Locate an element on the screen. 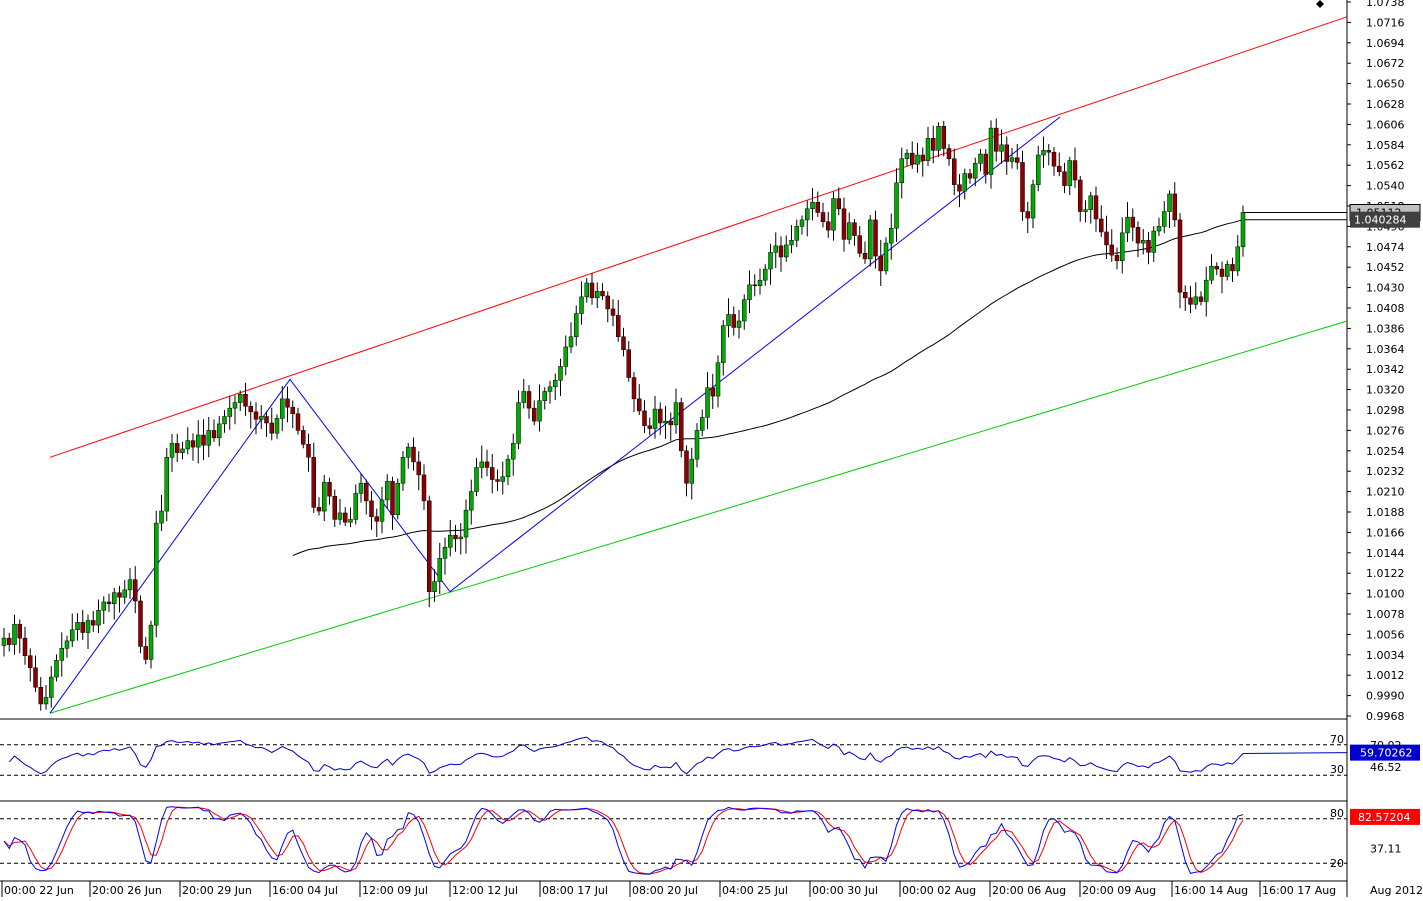 Image resolution: width=1423 pixels, height=901 pixels. x-tick-label: 20:00 26 Jun is located at coordinates (127, 890).